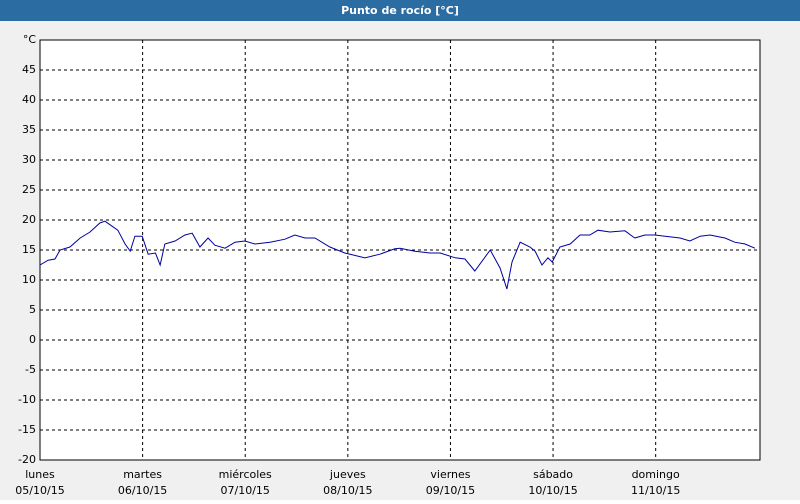 The height and width of the screenshot is (504, 800). Describe the element at coordinates (142, 490) in the screenshot. I see `x-tick-date: 06/10/15` at that location.